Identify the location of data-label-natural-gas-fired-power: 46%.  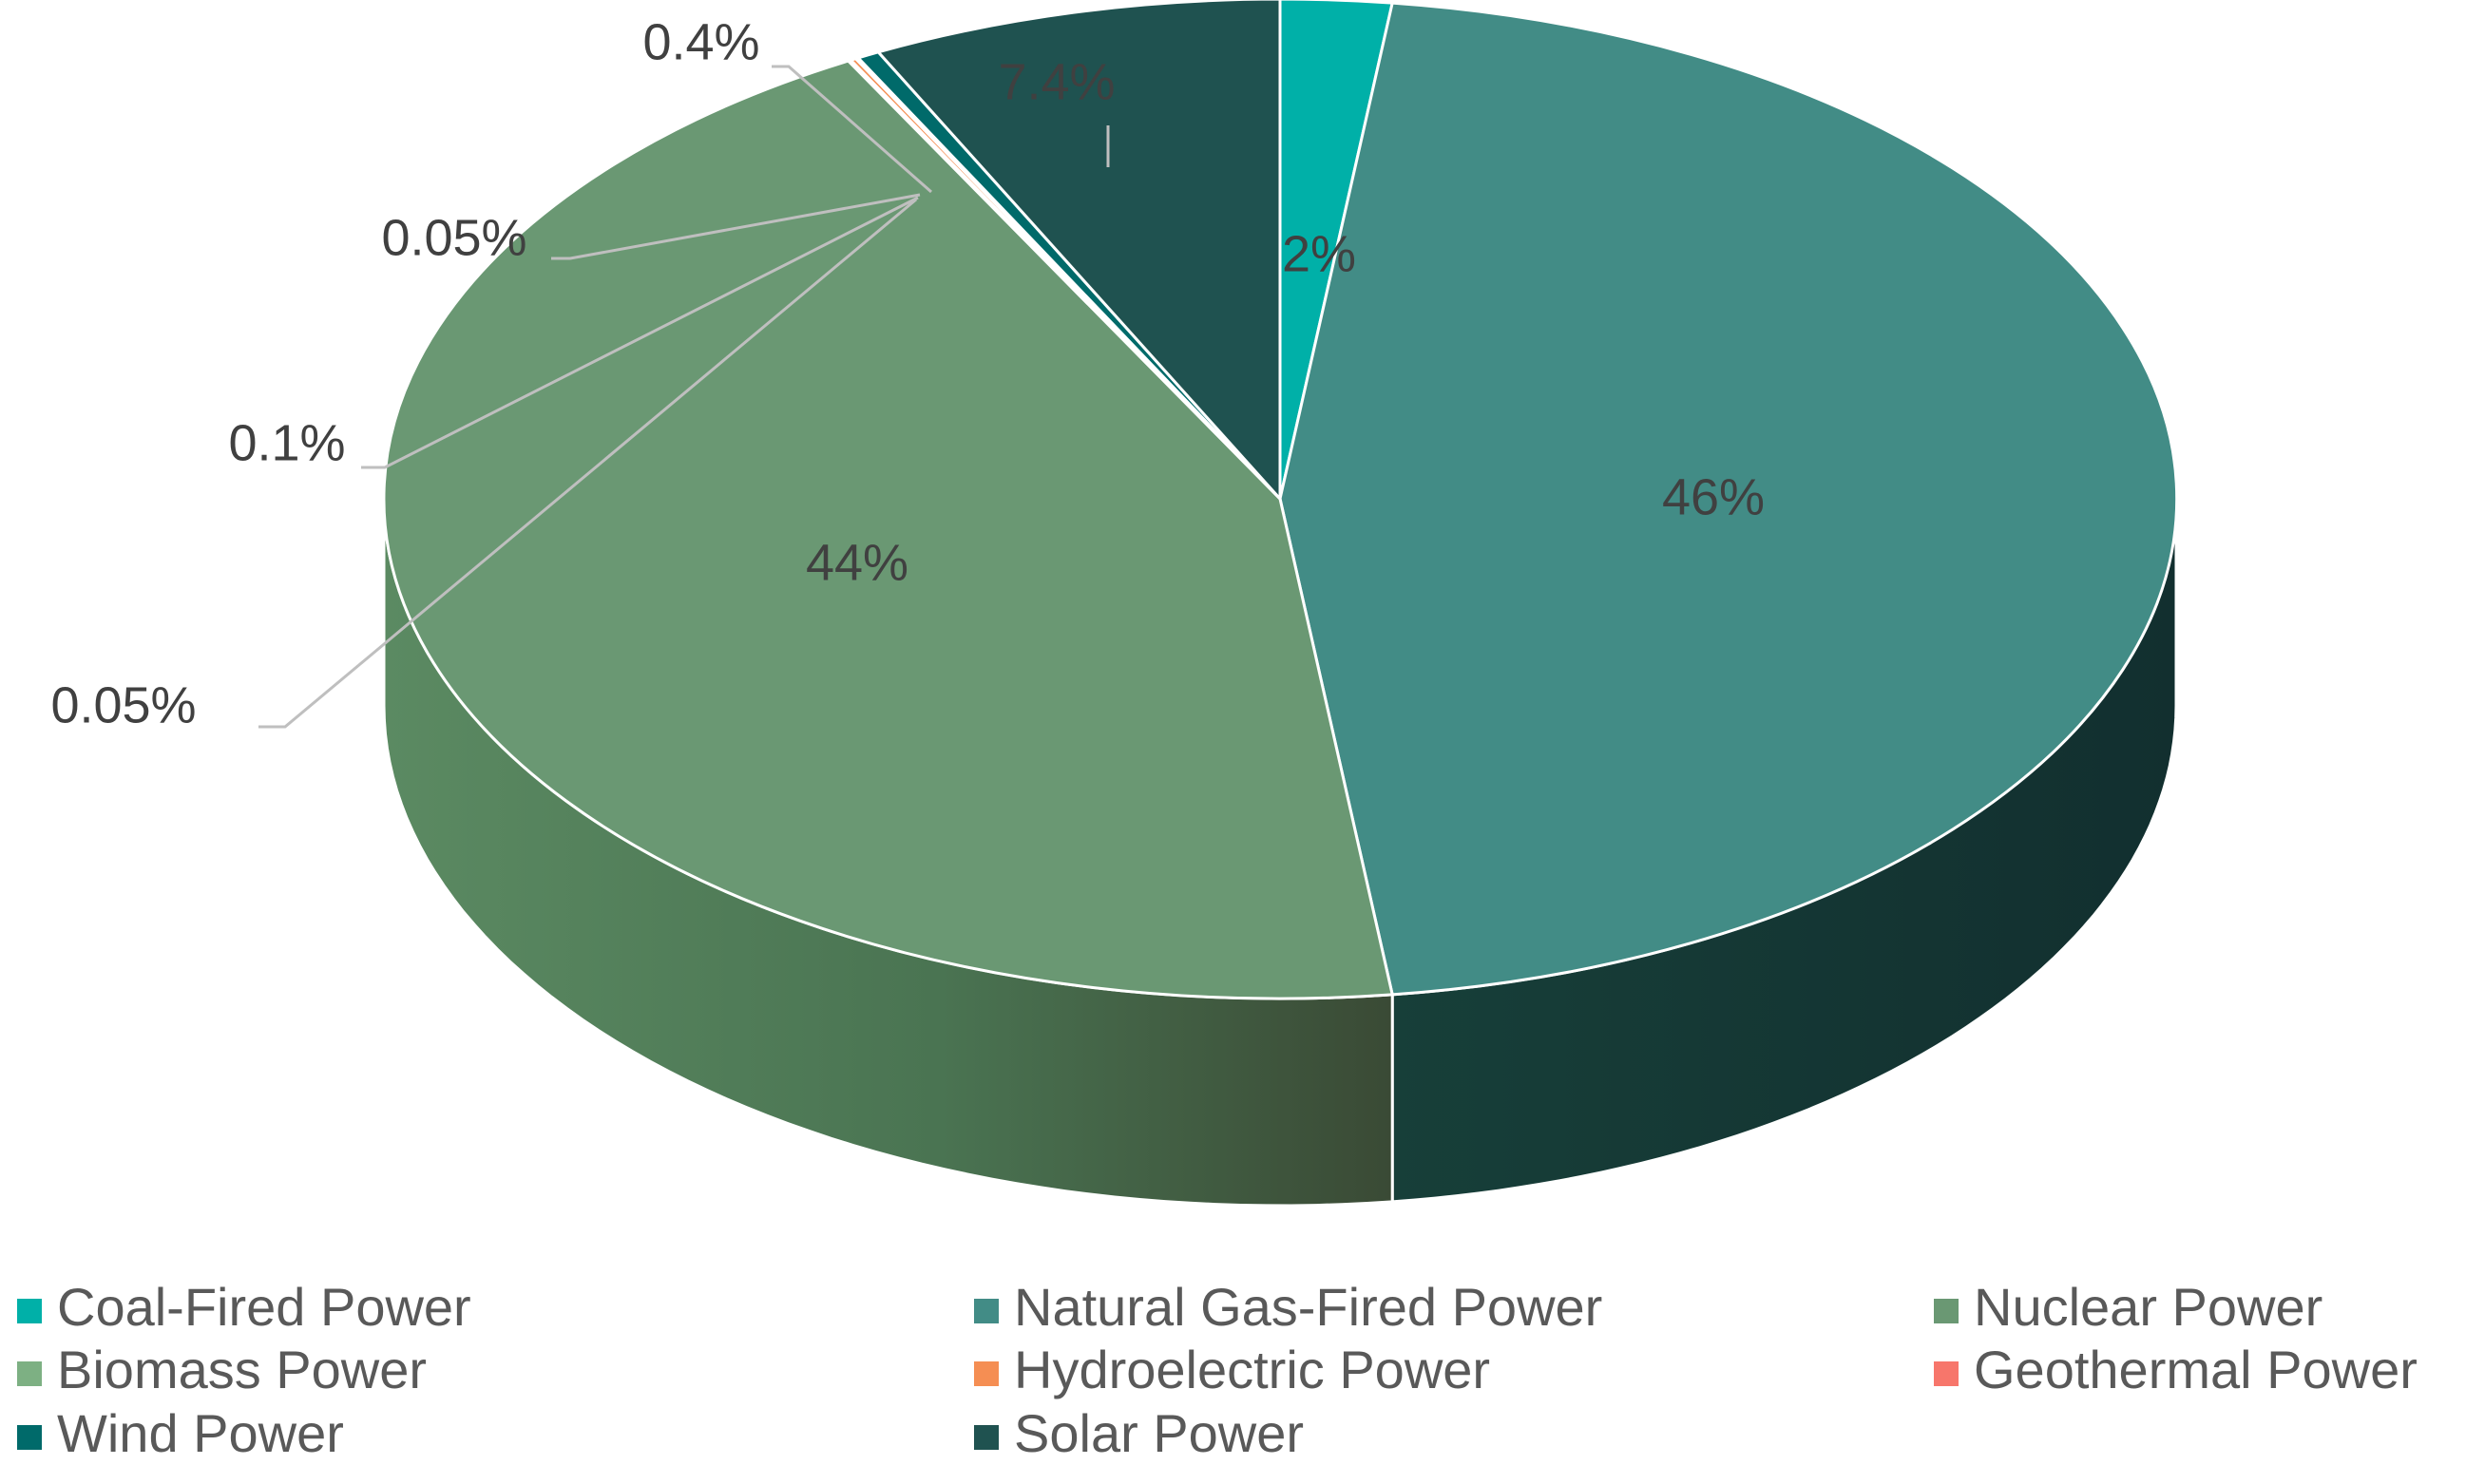
(1713, 496).